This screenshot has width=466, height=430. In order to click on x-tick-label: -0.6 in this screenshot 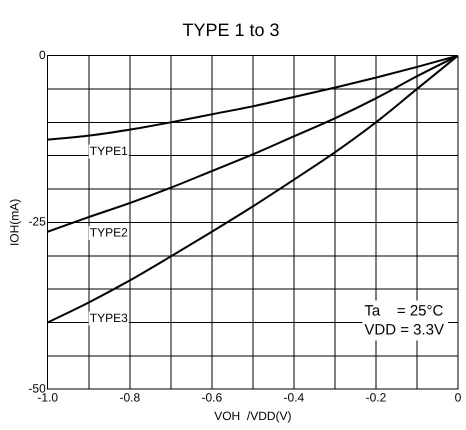, I will do `click(212, 397)`.